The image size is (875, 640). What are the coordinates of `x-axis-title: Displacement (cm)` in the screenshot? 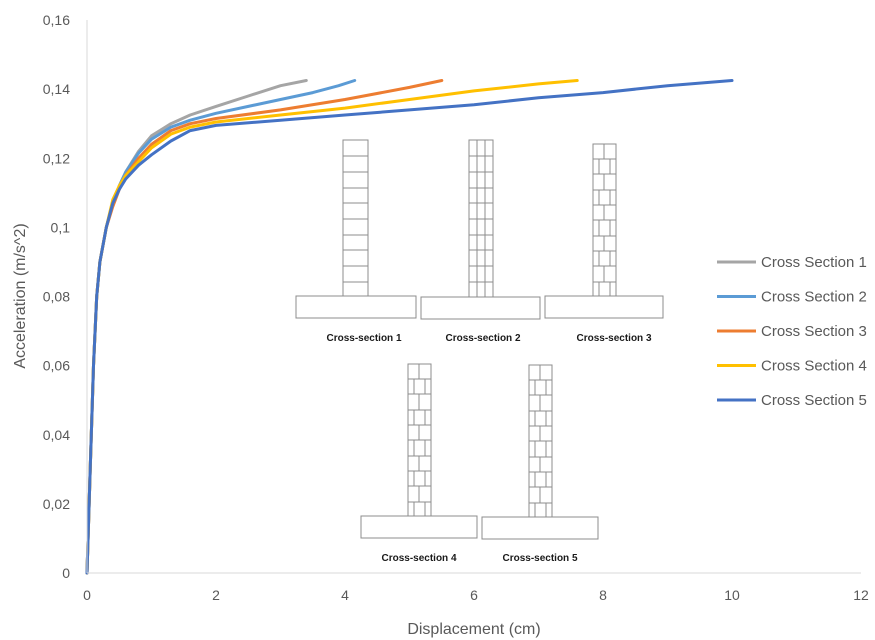 It's located at (473, 629).